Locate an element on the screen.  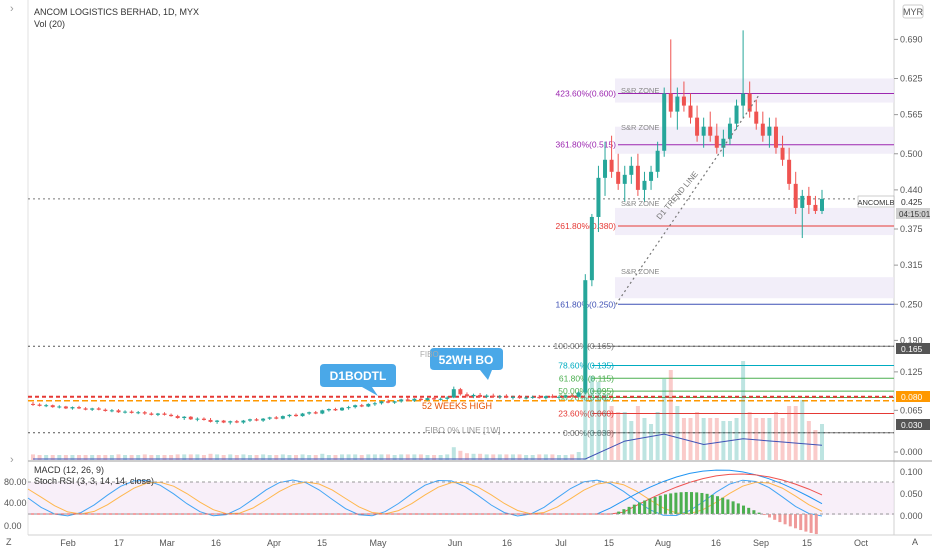
volume-label: Vol (20) is located at coordinates (49, 24).